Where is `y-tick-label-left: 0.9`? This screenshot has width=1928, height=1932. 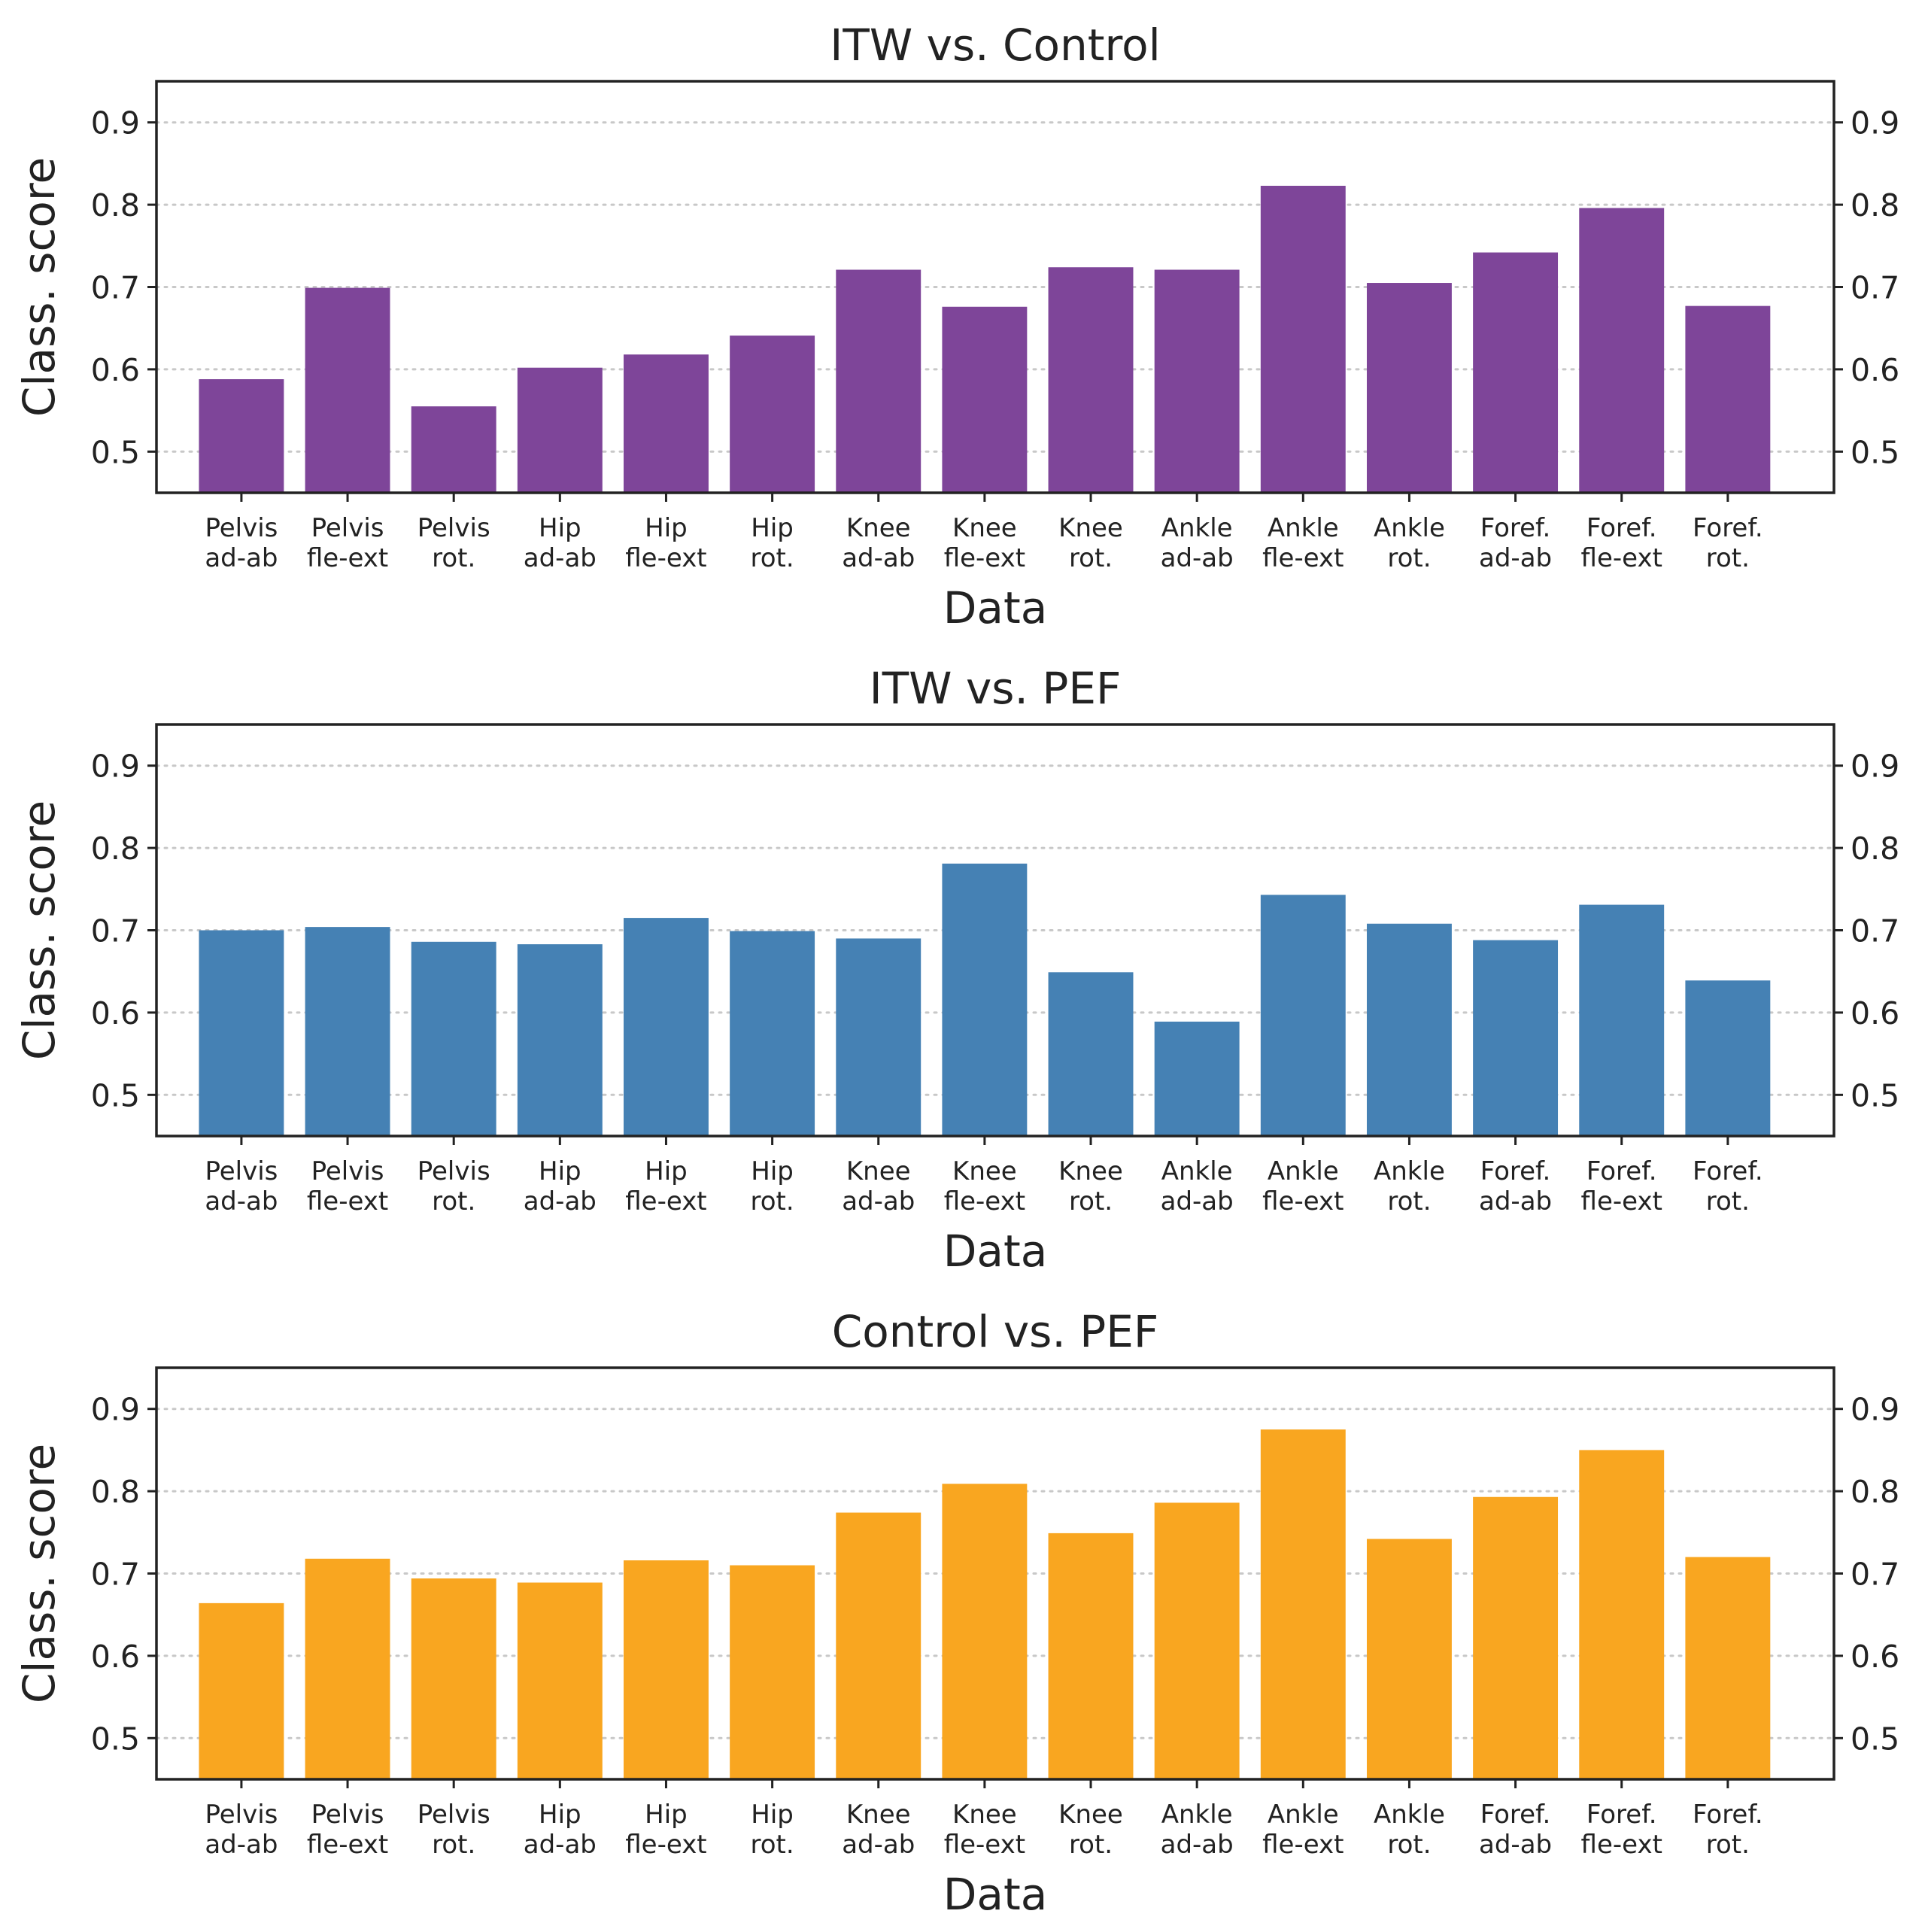 y-tick-label-left: 0.9 is located at coordinates (115, 1410).